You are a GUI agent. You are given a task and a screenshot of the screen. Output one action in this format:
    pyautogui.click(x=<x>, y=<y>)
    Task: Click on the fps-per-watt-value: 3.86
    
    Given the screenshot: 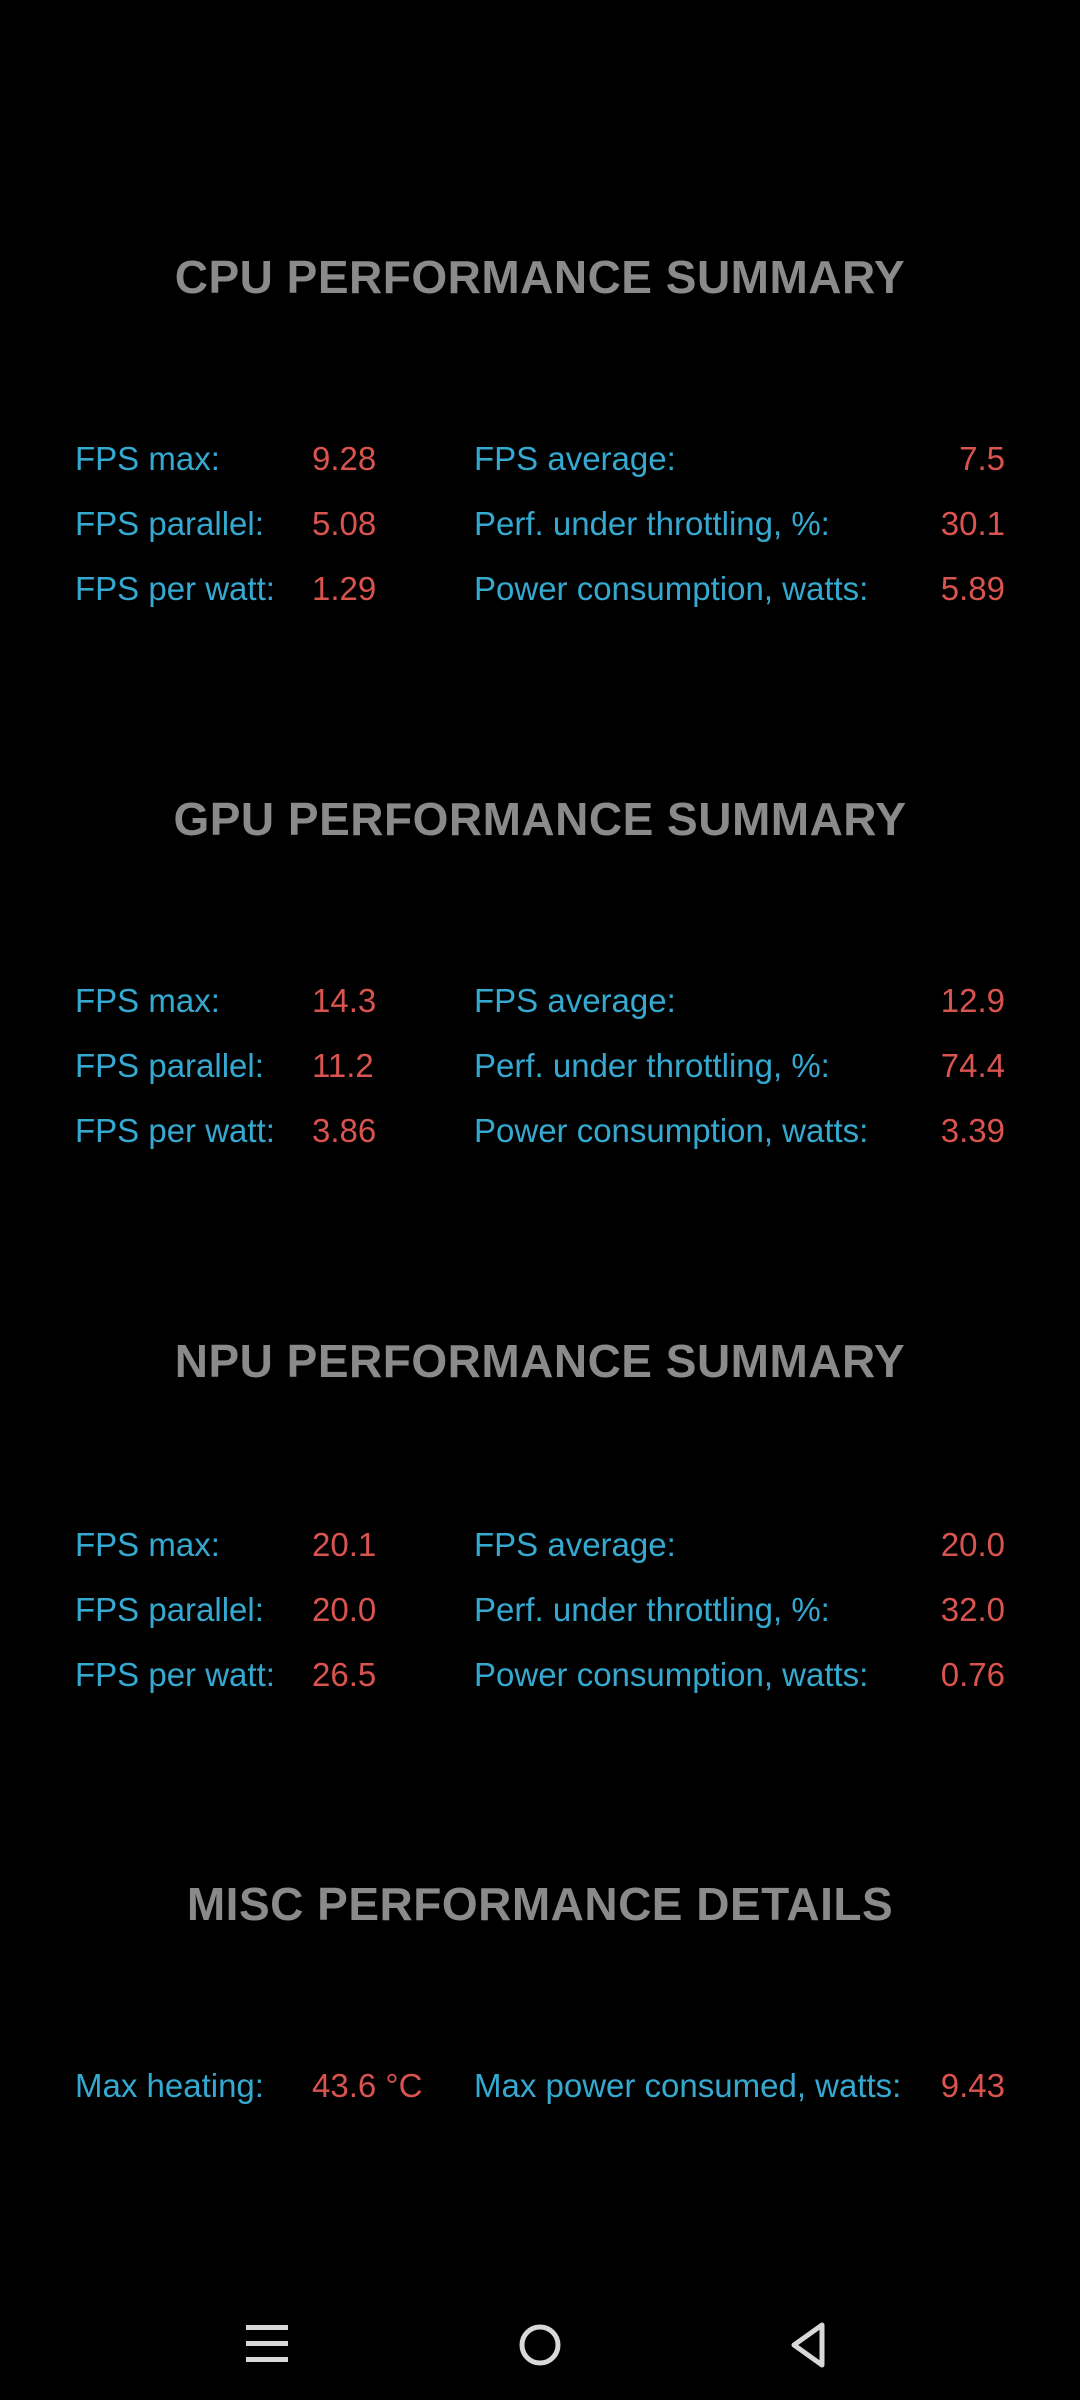 What is the action you would take?
    pyautogui.click(x=344, y=1130)
    